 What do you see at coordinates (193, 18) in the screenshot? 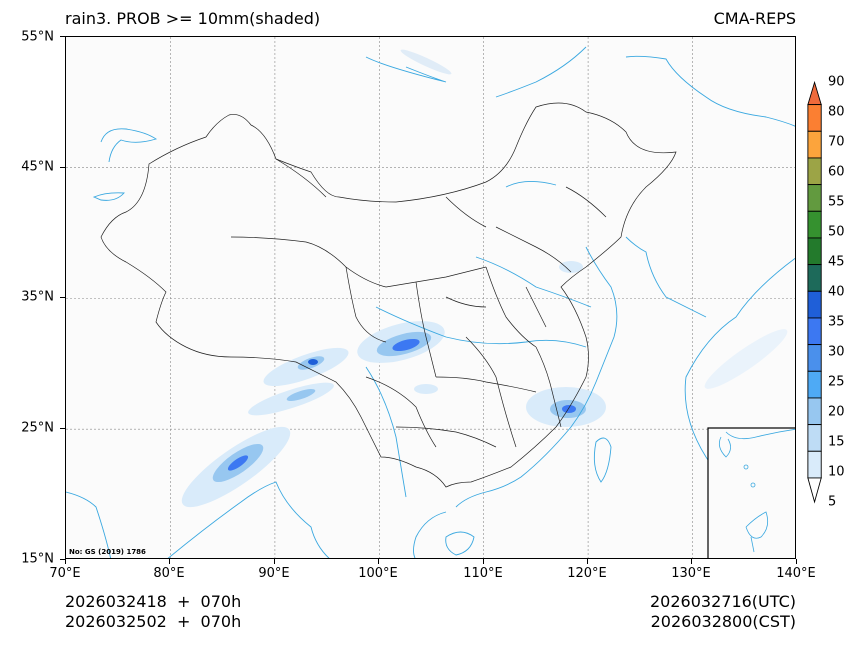
I see `chart-title: rain3. PROB >= 10mm(shaded)` at bounding box center [193, 18].